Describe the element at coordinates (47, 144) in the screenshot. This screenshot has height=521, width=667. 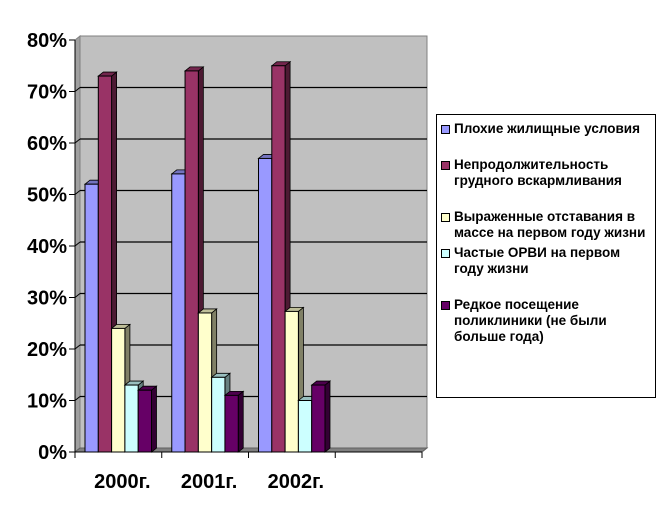
I see `y-tick-label: 60%` at that location.